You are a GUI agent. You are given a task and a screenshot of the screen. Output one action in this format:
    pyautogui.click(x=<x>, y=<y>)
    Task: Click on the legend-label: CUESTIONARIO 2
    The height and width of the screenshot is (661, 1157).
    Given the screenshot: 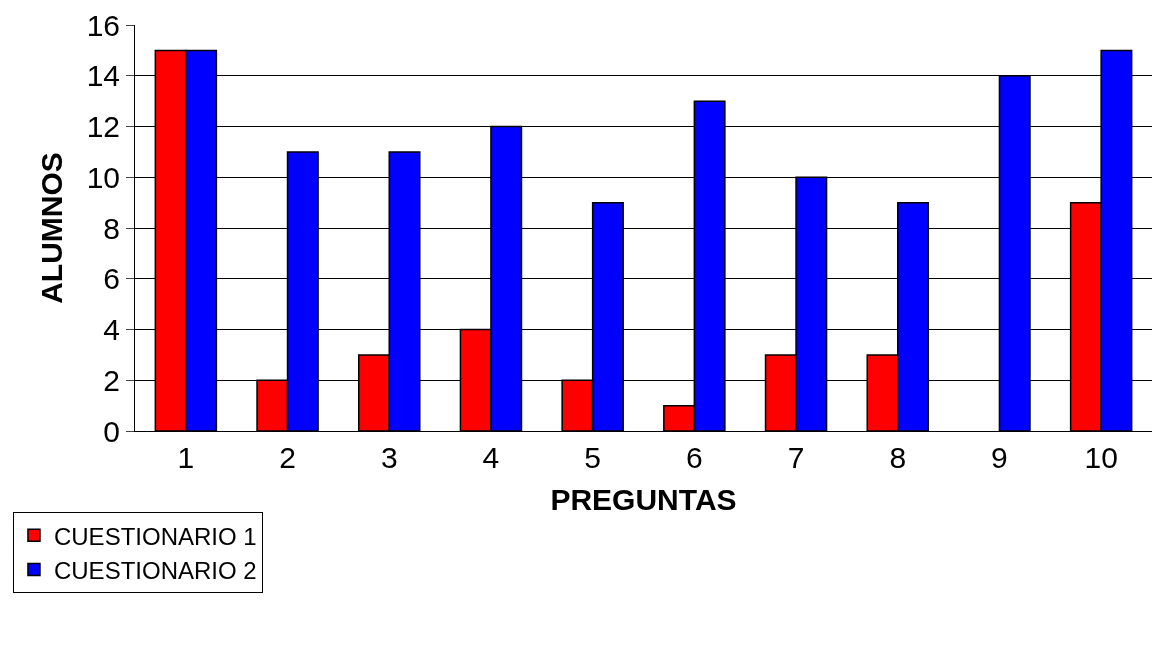 What is the action you would take?
    pyautogui.click(x=155, y=570)
    